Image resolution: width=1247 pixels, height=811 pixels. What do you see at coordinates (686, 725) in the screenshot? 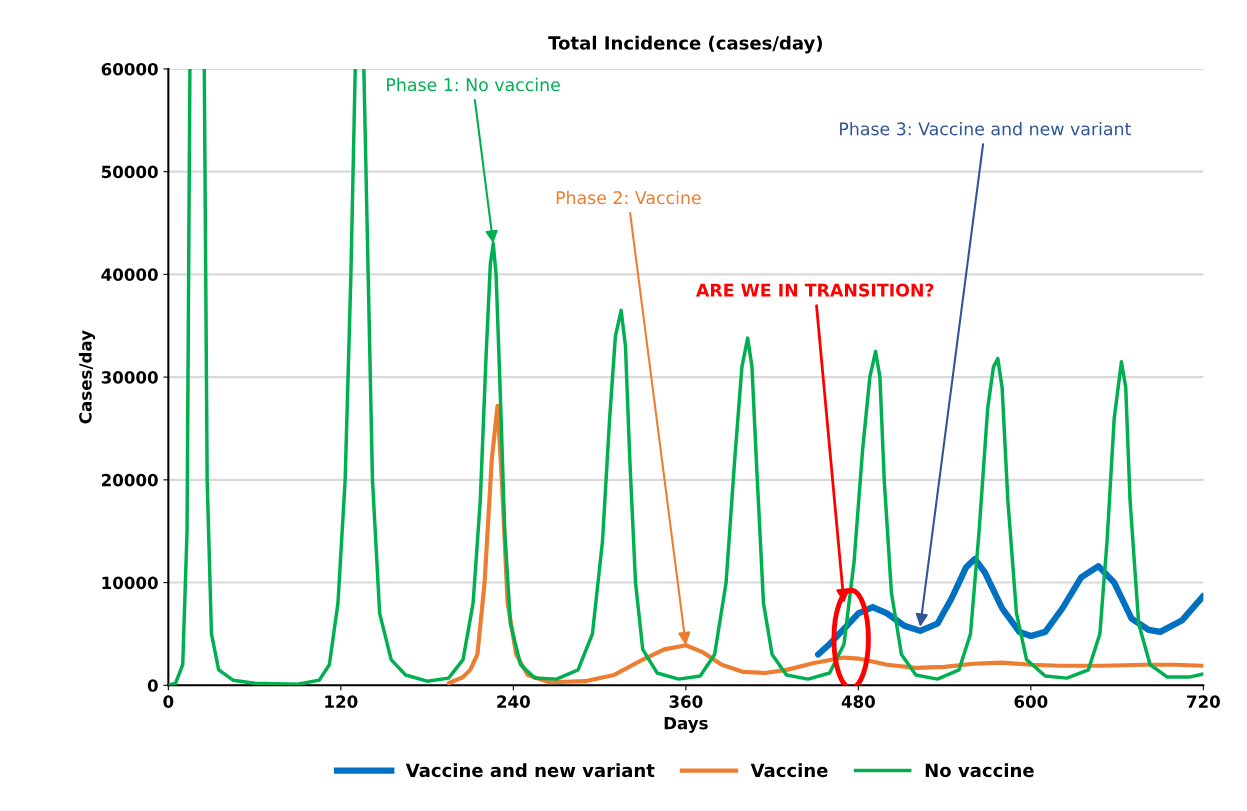
I see `x-axis-title: Days` at bounding box center [686, 725].